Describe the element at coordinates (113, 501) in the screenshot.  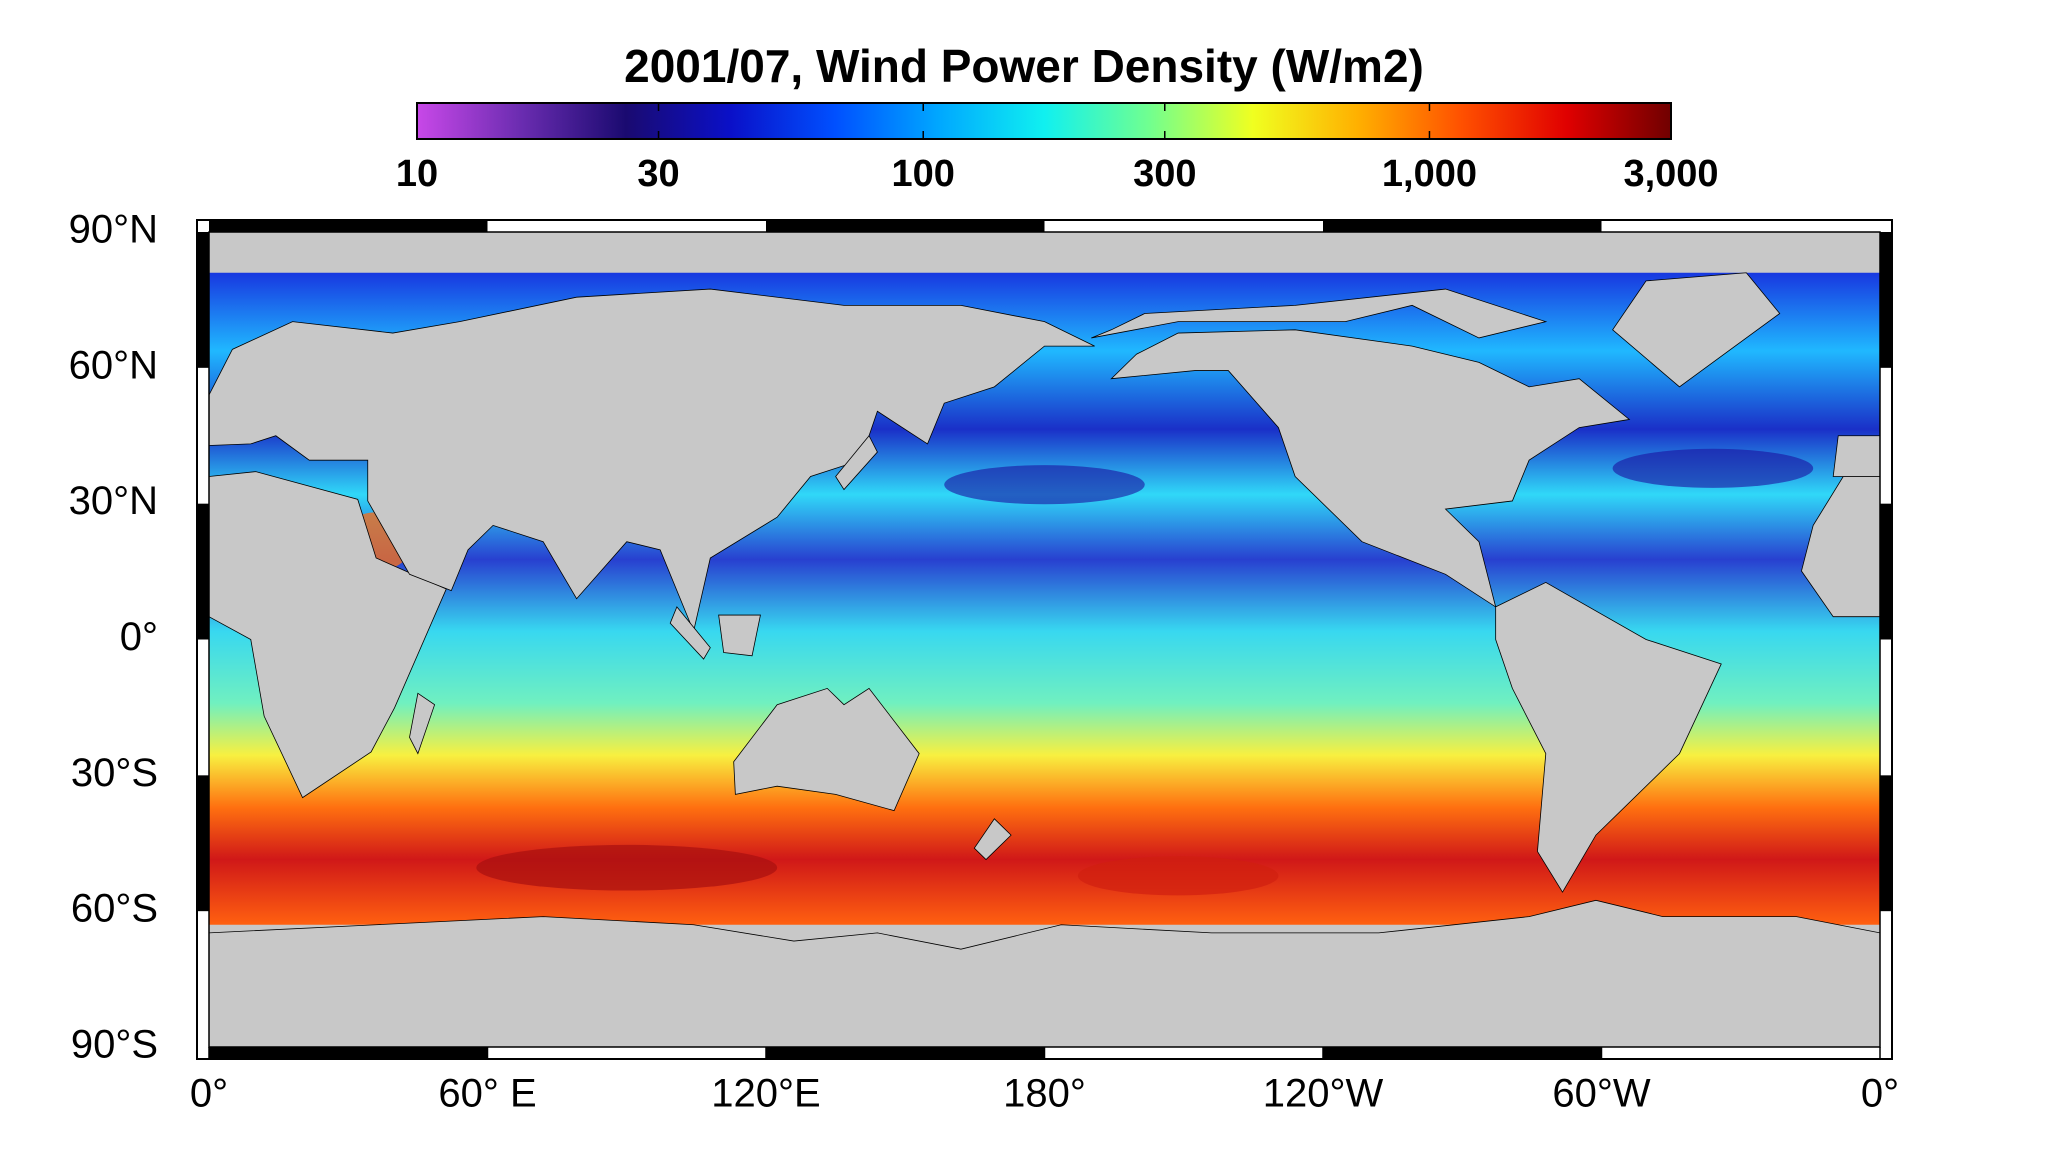
I see `y-tick-label: 30°N` at that location.